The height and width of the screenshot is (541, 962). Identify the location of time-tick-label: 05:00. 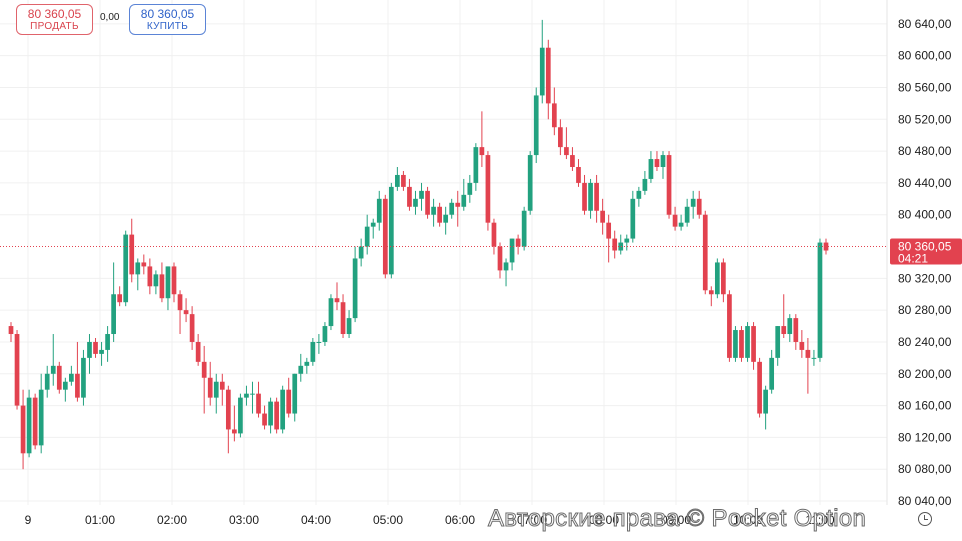
(388, 520).